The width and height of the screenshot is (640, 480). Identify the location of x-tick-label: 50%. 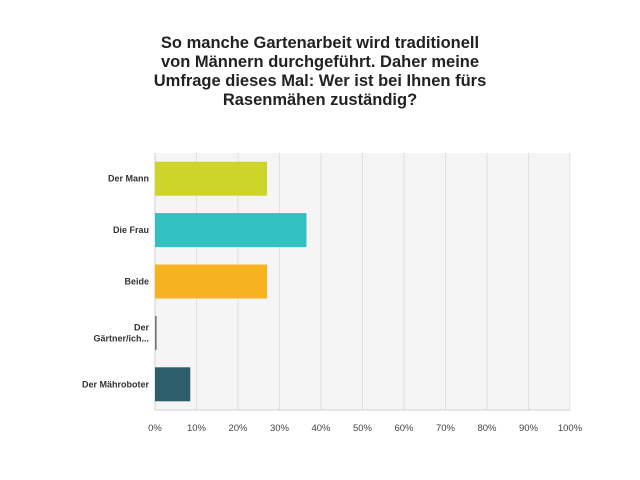
(363, 428).